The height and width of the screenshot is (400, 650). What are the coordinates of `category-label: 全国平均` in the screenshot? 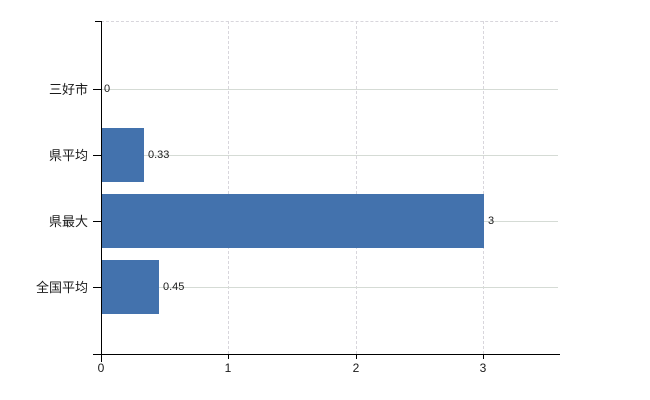 It's located at (61, 287).